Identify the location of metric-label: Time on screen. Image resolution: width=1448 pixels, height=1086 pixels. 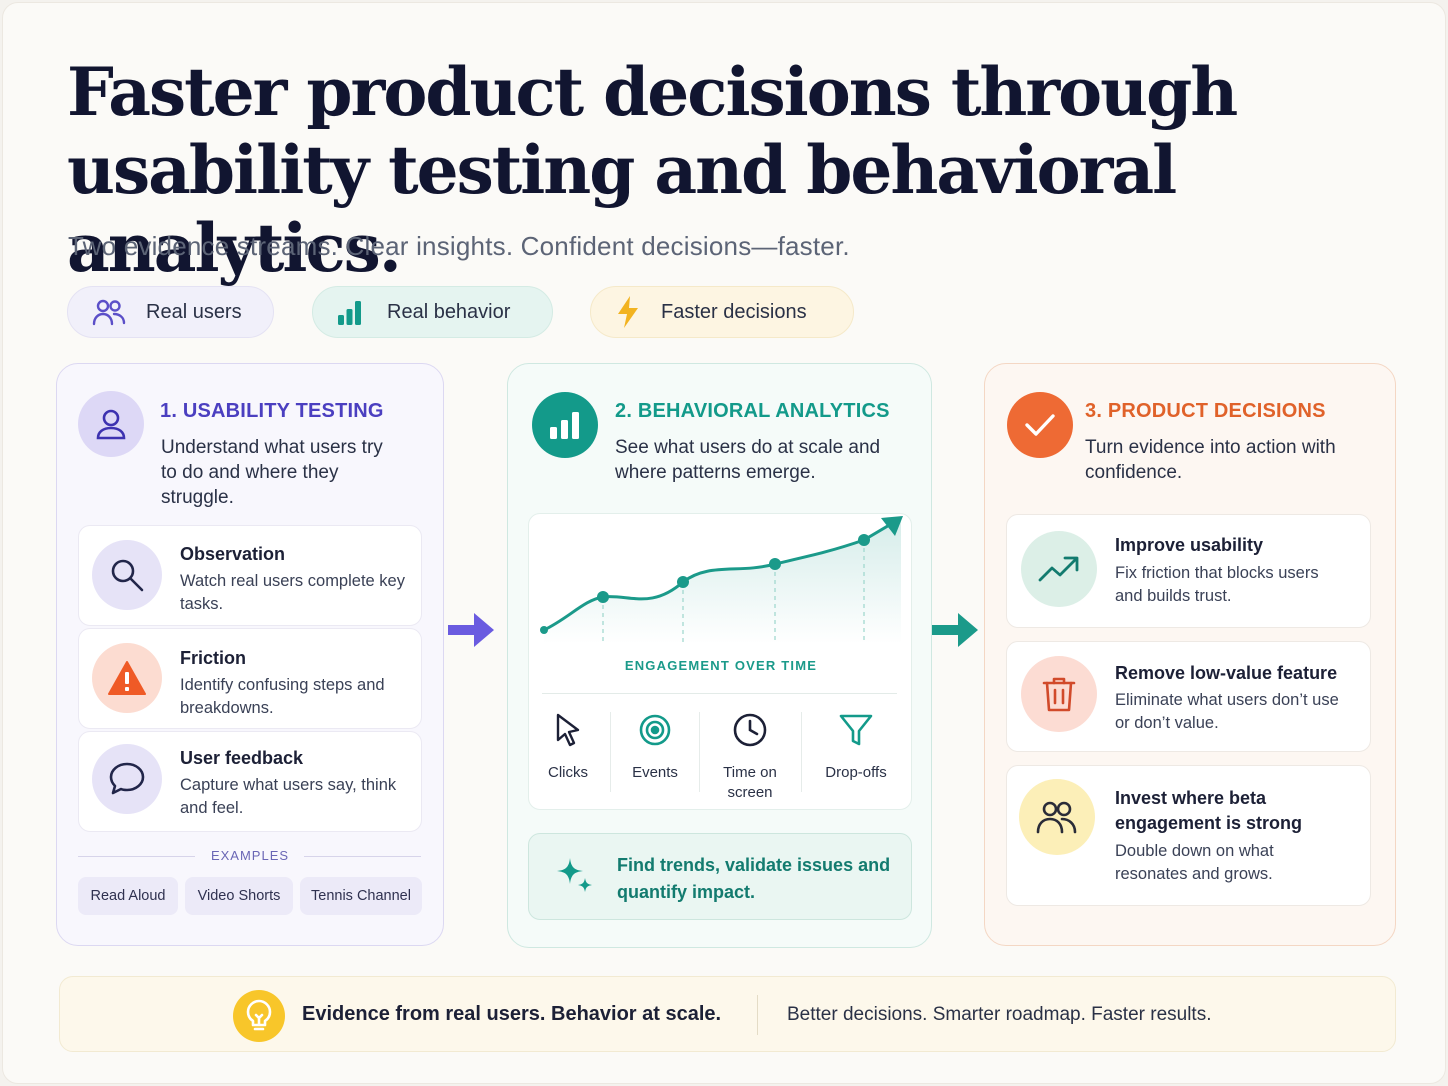
(750, 782).